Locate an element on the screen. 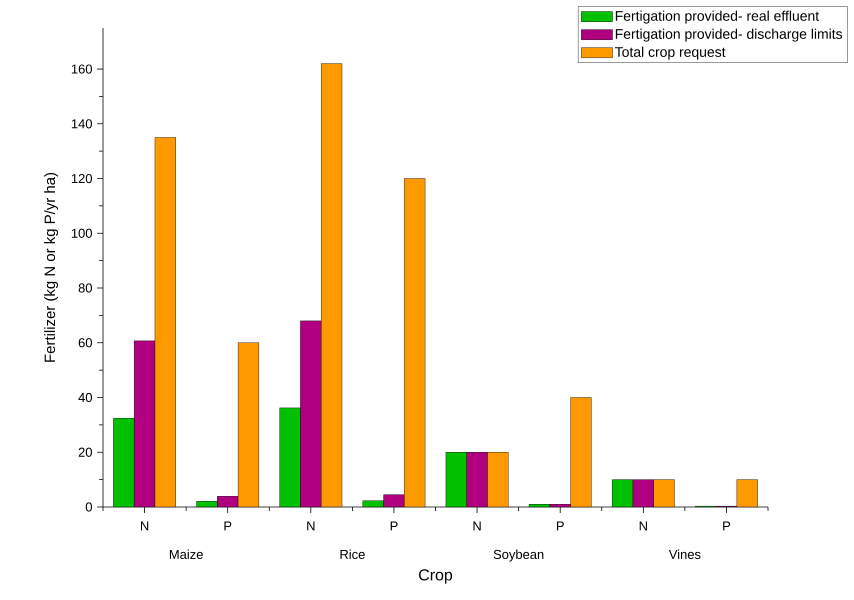 The image size is (854, 600). text: Vines is located at coordinates (684, 554).